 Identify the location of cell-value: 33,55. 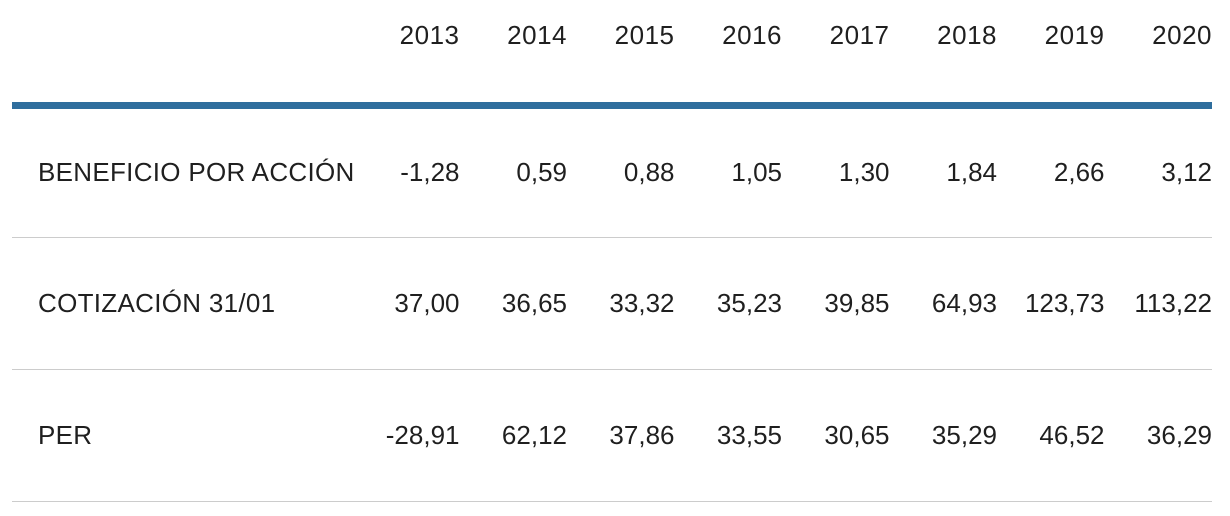
(728, 435).